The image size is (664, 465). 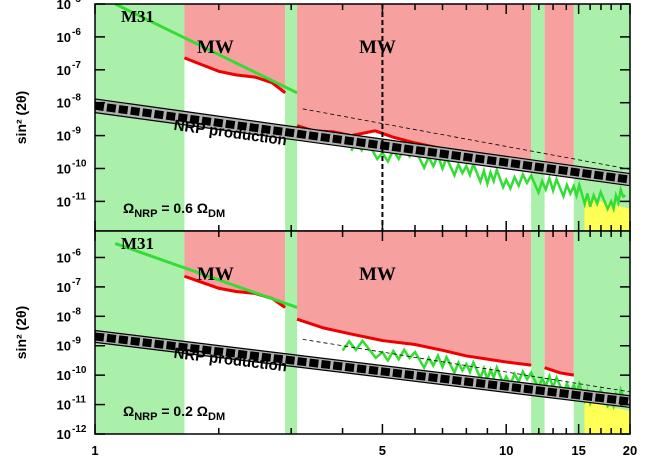 What do you see at coordinates (630, 450) in the screenshot?
I see `x-tick-label: 20` at bounding box center [630, 450].